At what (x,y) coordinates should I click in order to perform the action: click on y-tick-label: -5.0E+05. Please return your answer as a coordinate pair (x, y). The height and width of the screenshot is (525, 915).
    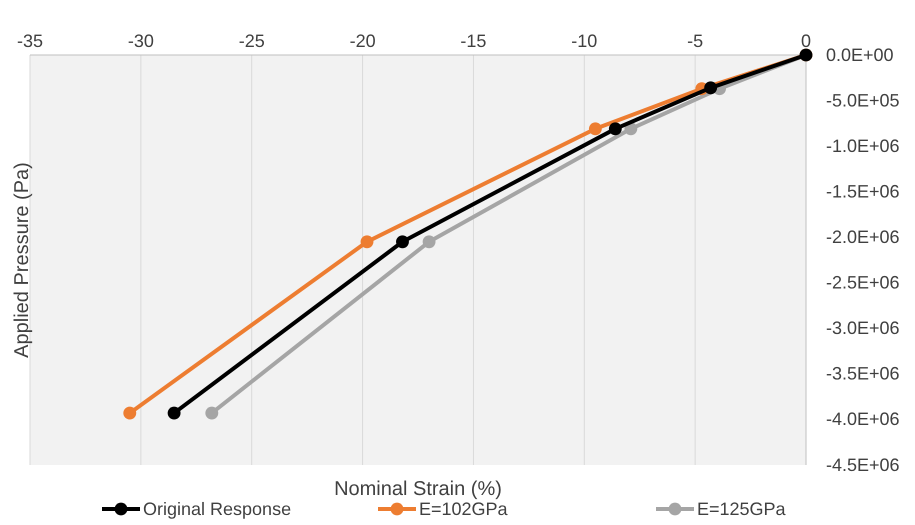
    Looking at the image, I should click on (863, 100).